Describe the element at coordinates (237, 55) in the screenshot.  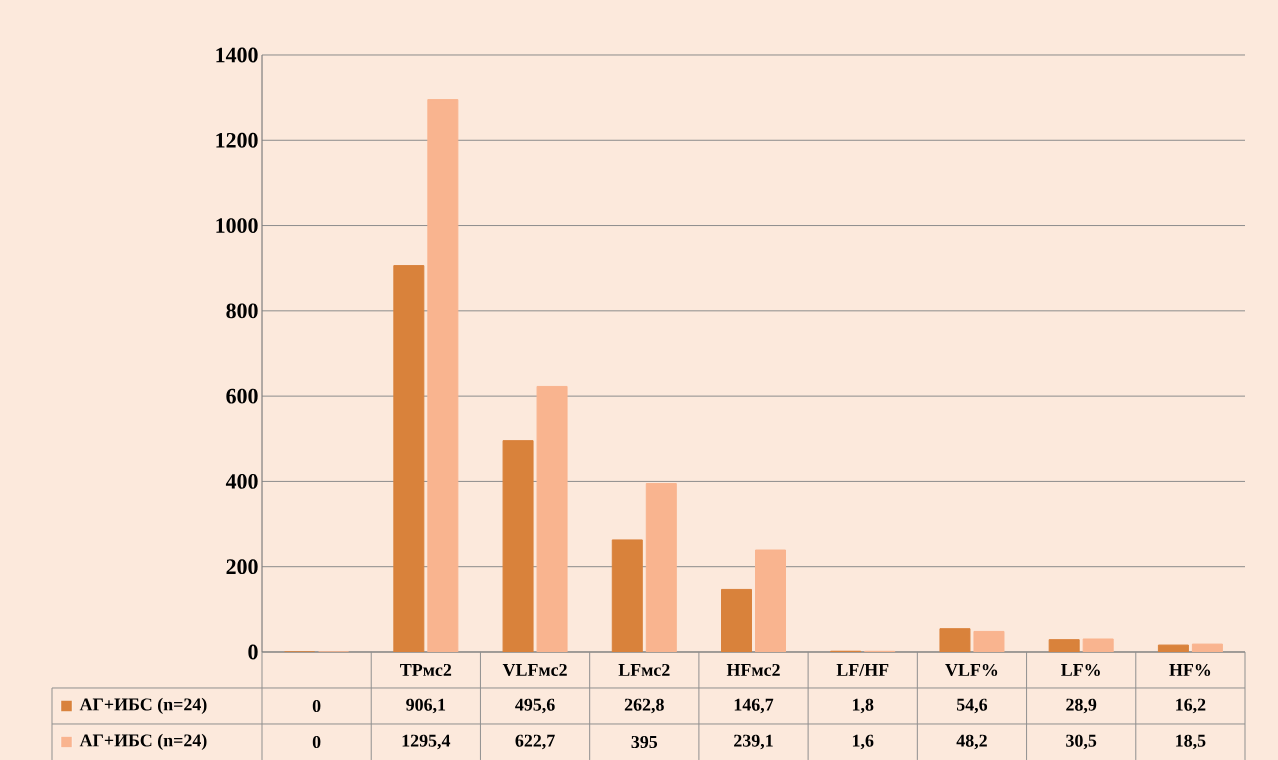
I see `y-tick-label: 1400` at that location.